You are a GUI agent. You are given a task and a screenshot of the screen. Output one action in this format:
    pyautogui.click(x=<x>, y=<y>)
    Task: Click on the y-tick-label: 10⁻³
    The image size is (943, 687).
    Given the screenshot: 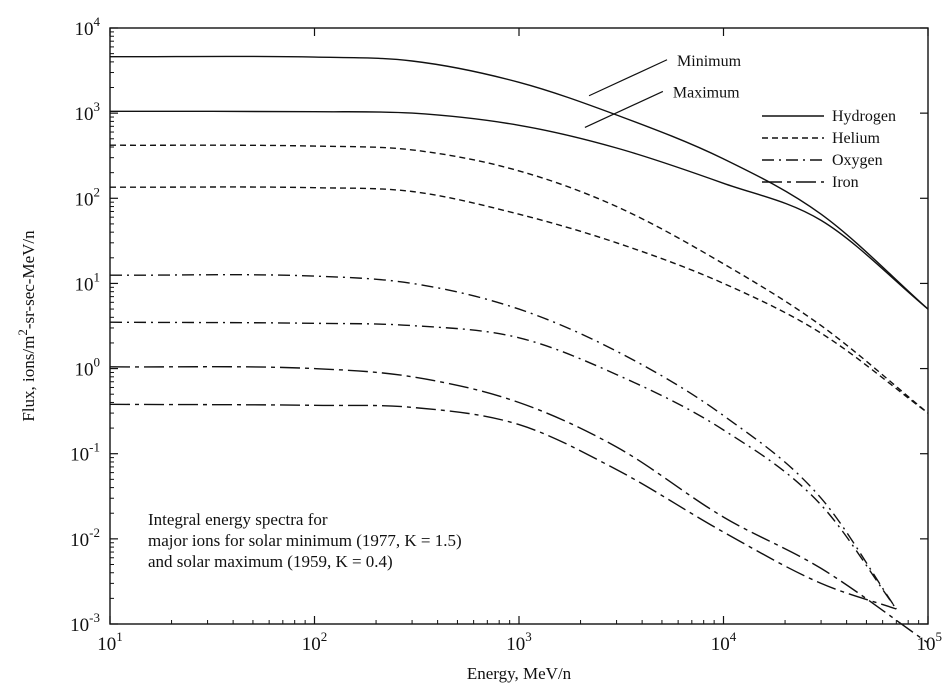 What is the action you would take?
    pyautogui.click(x=85, y=623)
    